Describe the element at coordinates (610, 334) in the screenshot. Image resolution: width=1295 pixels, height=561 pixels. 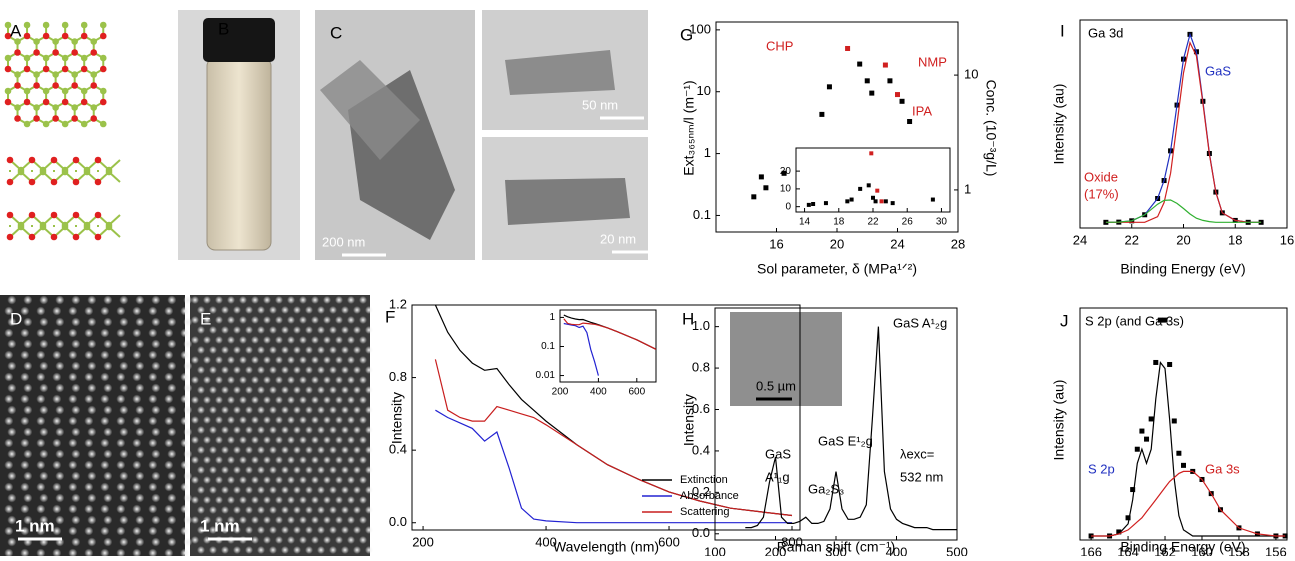
I see `data-line` at that location.